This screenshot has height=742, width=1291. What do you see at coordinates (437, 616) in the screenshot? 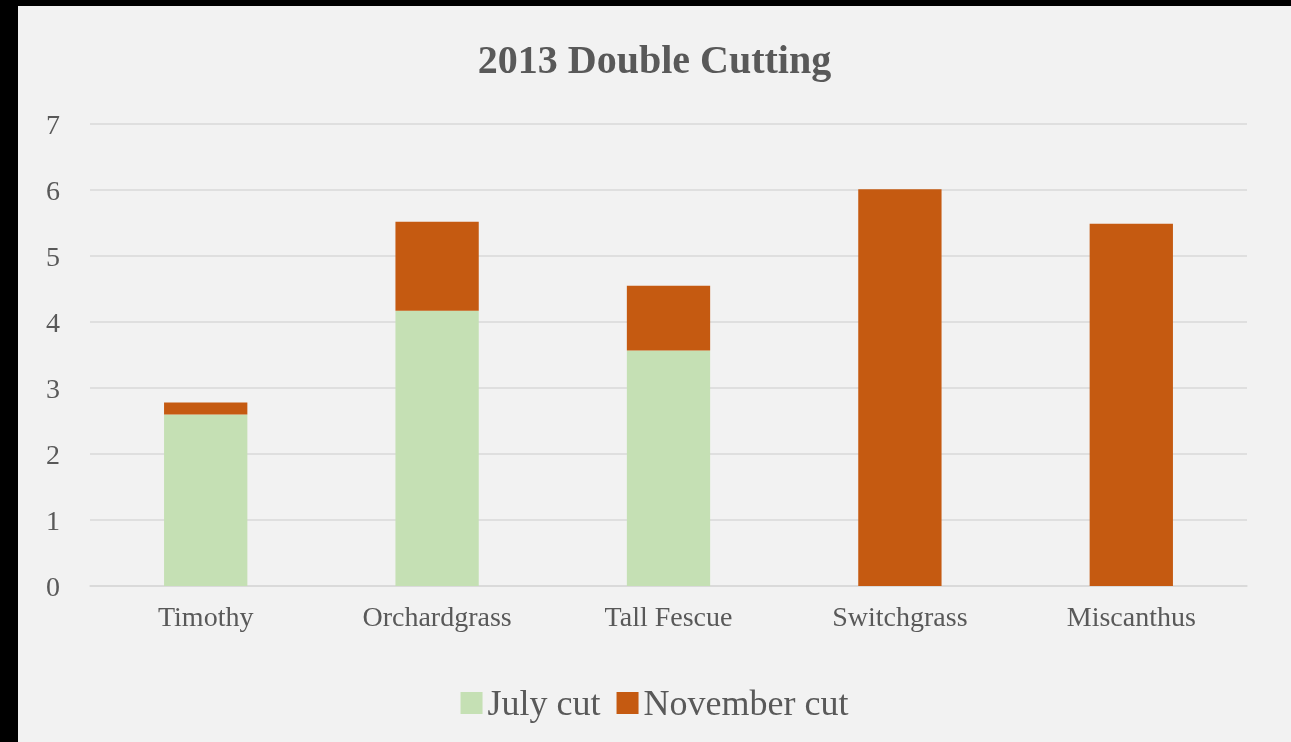
I see `x-tick-label: Orchardgrass` at bounding box center [437, 616].